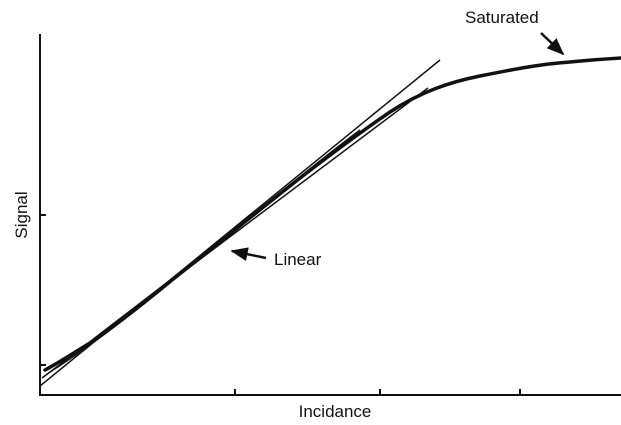 This screenshot has width=621, height=425. I want to click on y-axis-label: Signal, so click(21, 214).